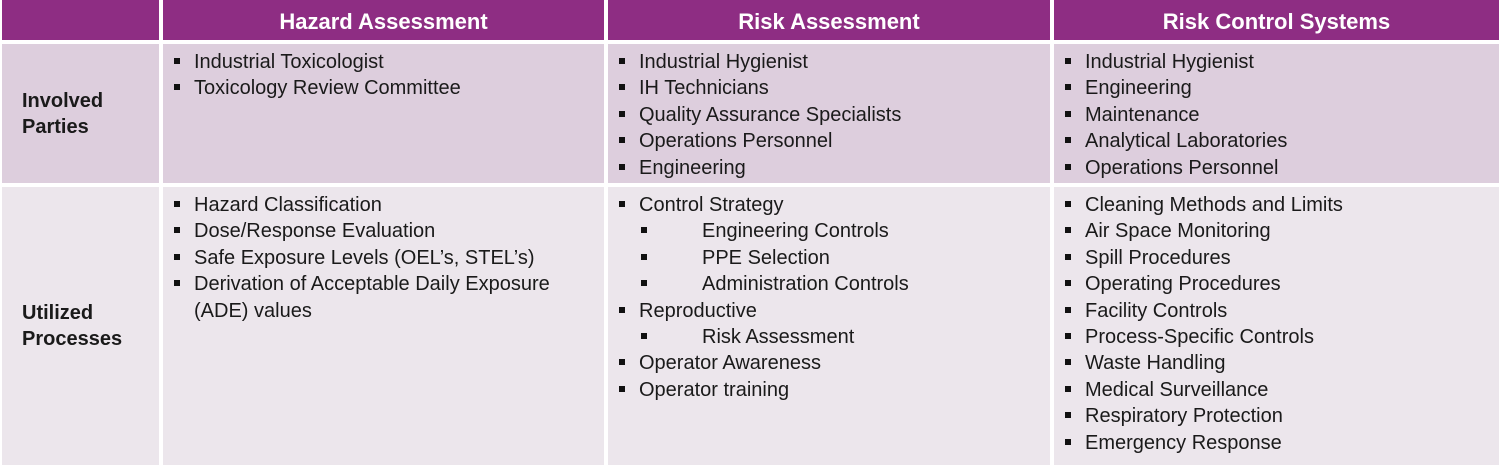 The height and width of the screenshot is (469, 1503). I want to click on bullet-item: Analytical Laboratories, so click(1276, 141).